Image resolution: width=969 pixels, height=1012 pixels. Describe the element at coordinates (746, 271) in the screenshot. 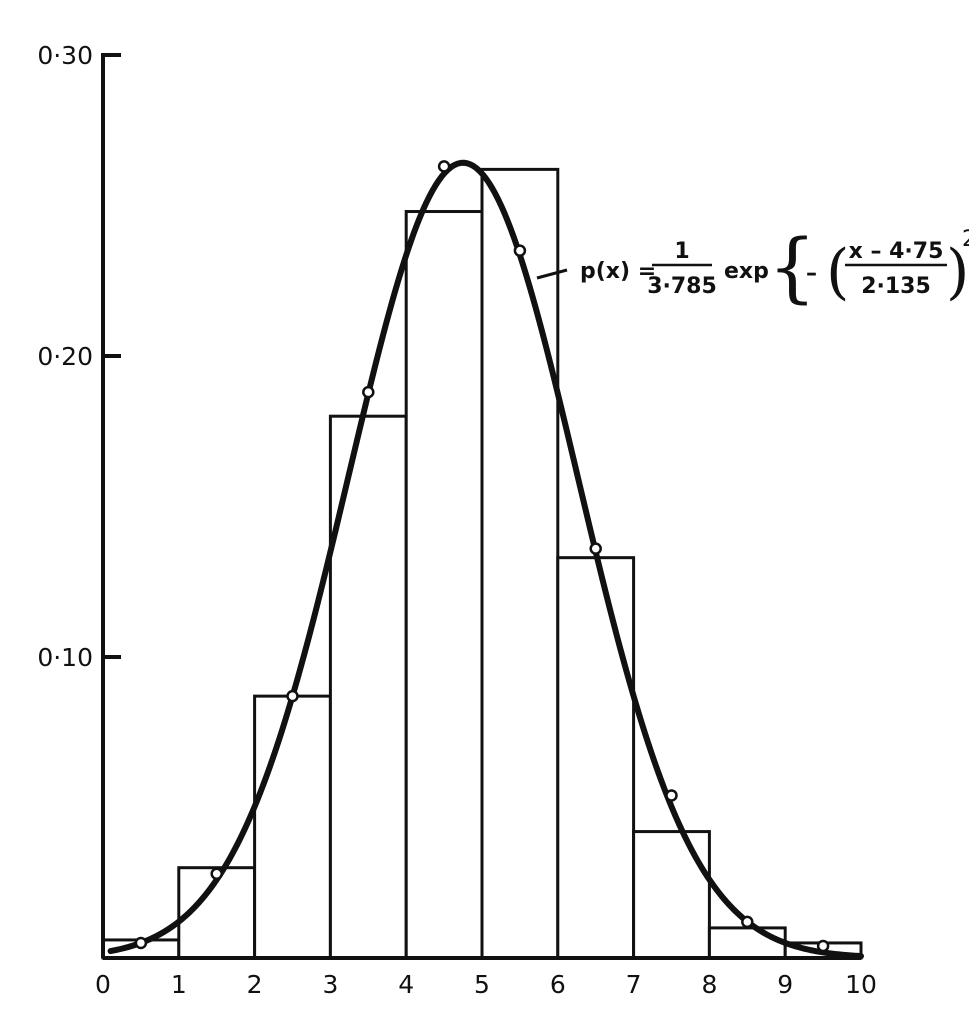

I see `formula-exp: exp` at that location.